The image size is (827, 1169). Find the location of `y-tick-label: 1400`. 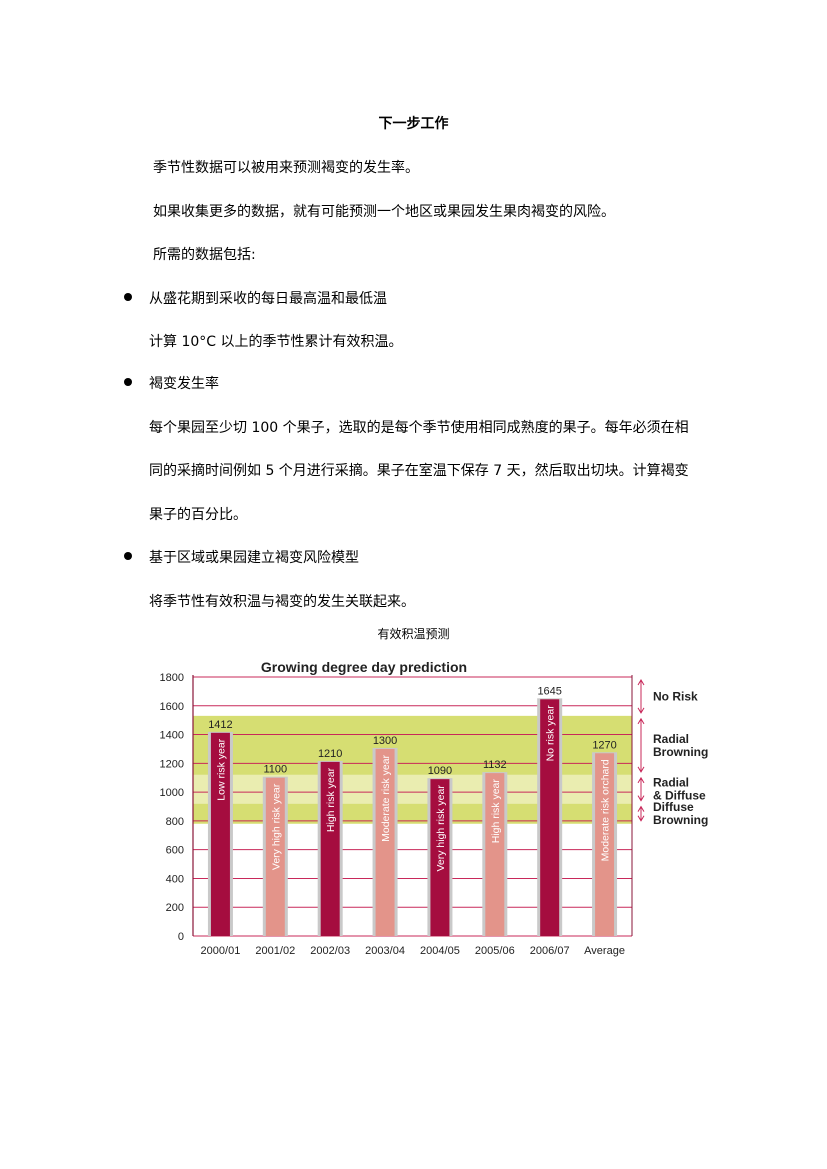

y-tick-label: 1400 is located at coordinates (172, 736).